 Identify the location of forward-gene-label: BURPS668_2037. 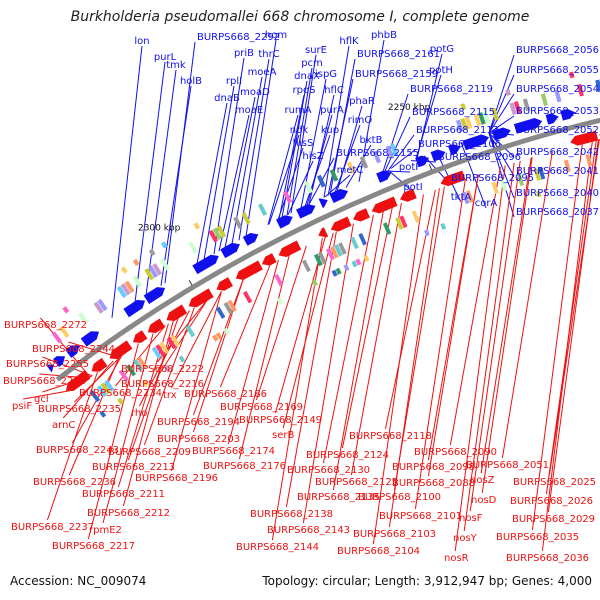
(557, 212).